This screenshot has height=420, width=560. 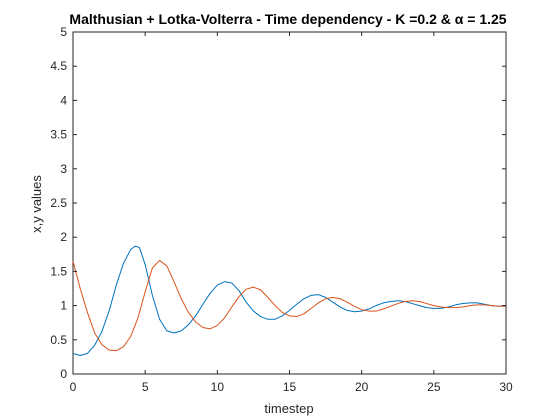 I want to click on x-tick-label: 15, so click(x=290, y=387).